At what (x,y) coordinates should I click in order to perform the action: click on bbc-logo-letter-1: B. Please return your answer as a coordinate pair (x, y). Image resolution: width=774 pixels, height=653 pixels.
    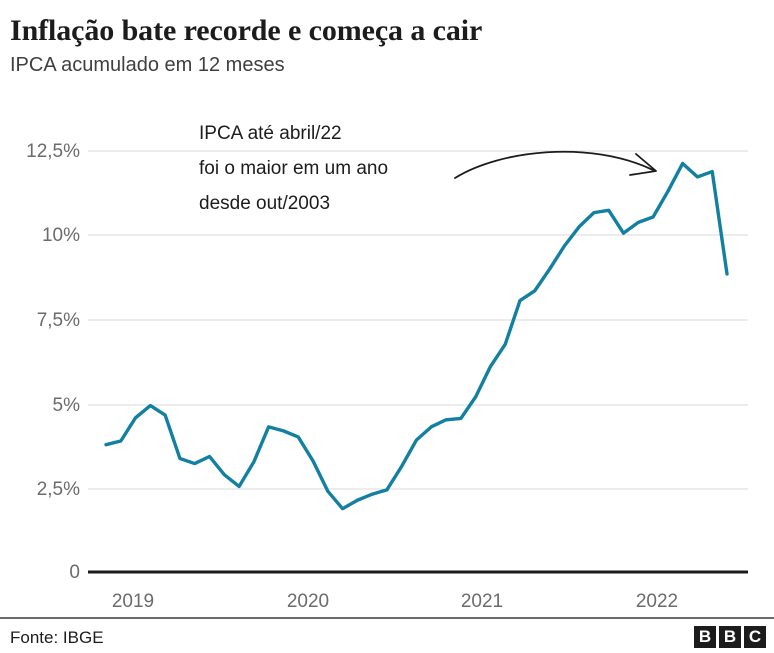
    Looking at the image, I should click on (705, 637).